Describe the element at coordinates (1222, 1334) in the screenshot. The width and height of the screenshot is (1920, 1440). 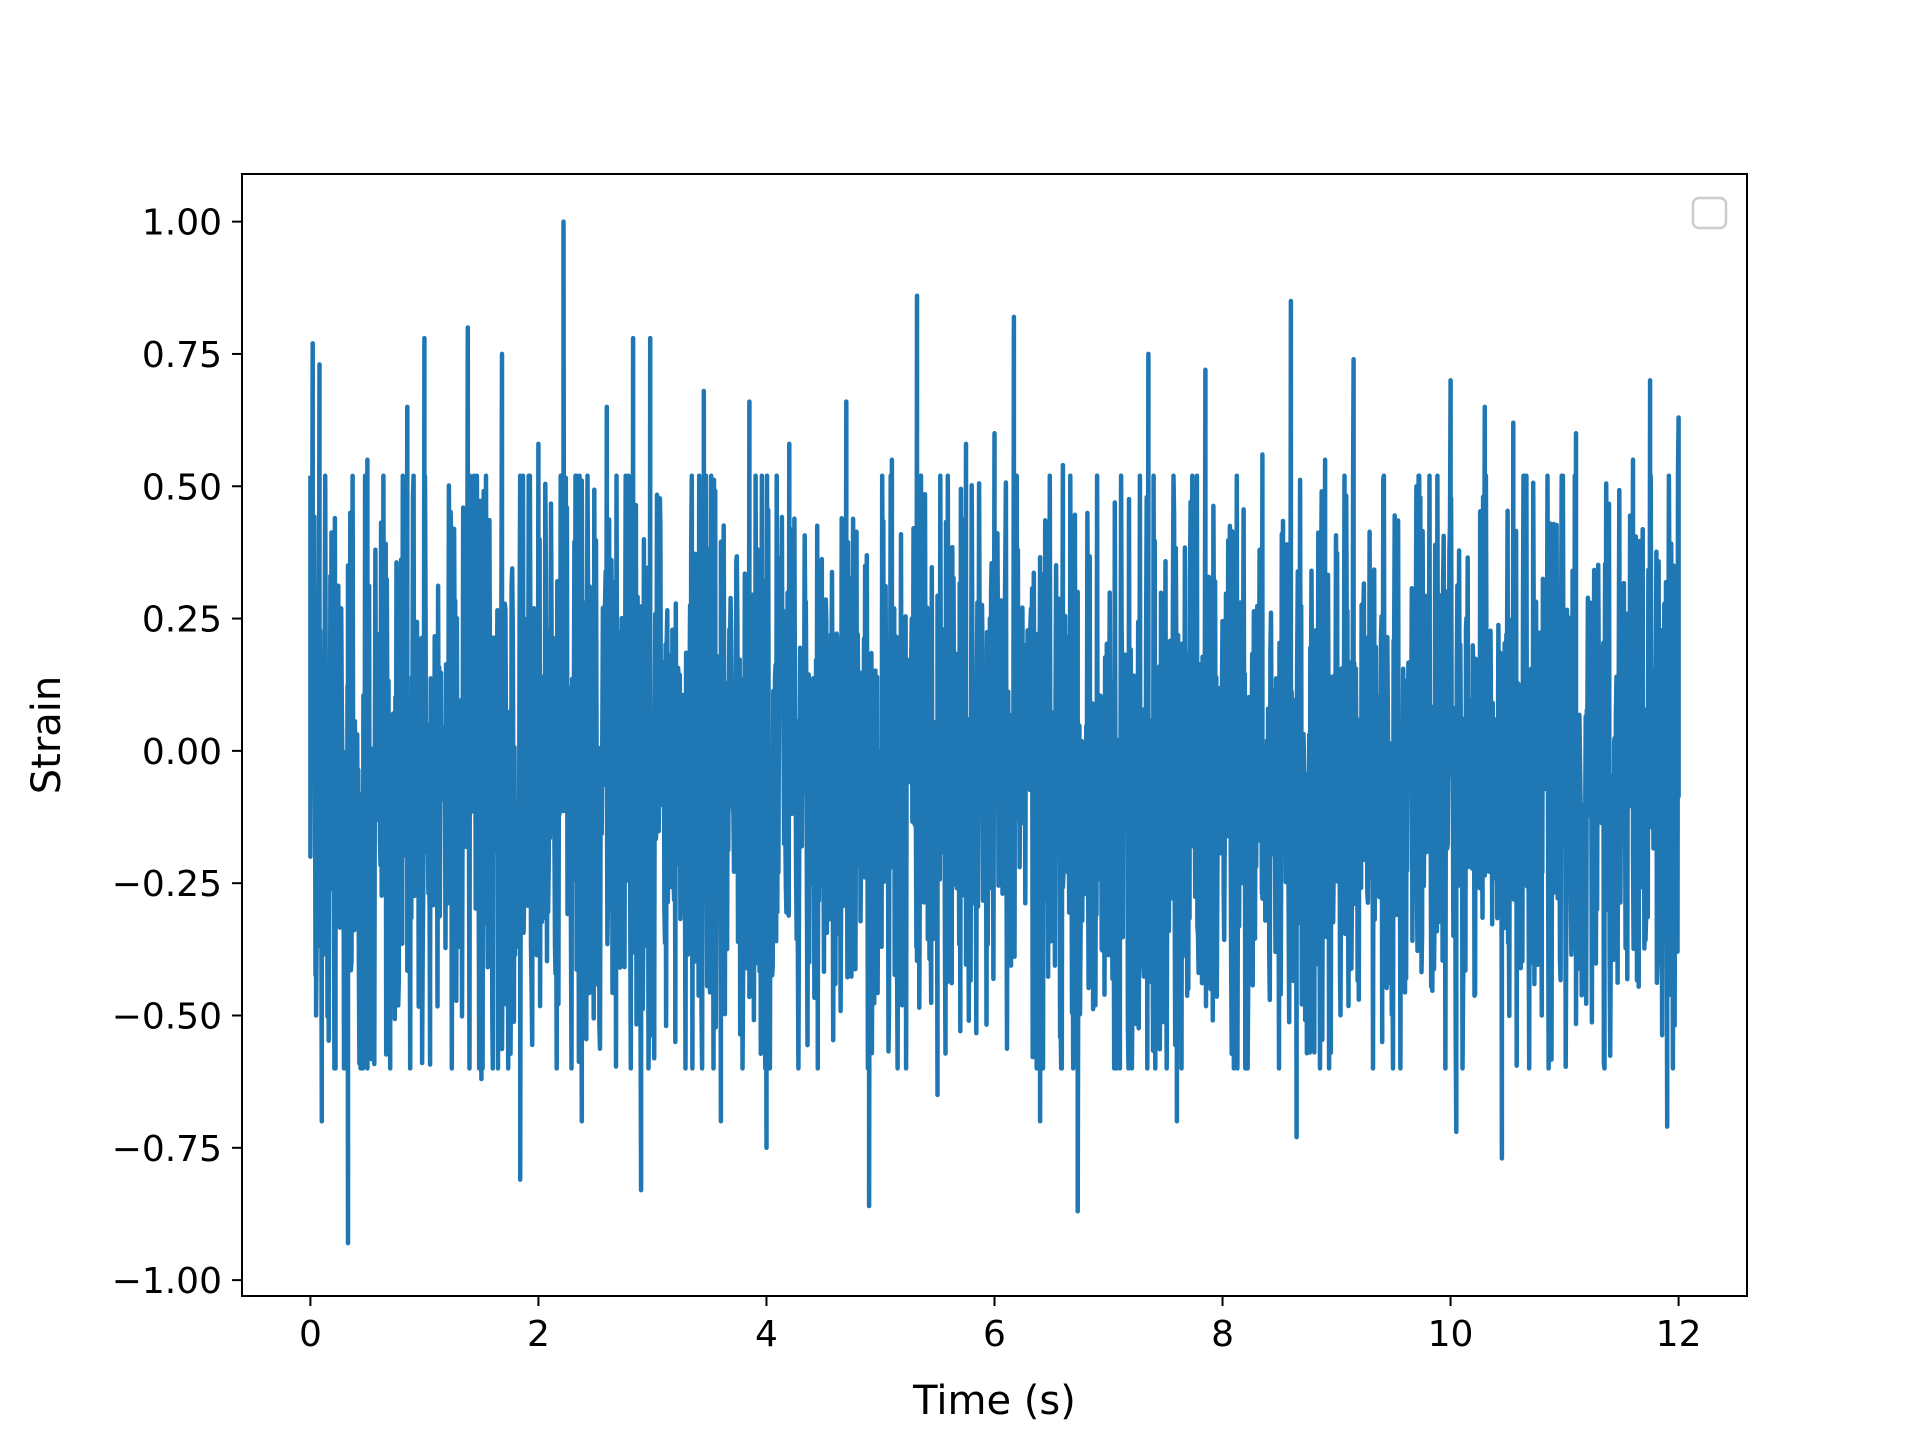
I see `x-tick-label: 8` at that location.